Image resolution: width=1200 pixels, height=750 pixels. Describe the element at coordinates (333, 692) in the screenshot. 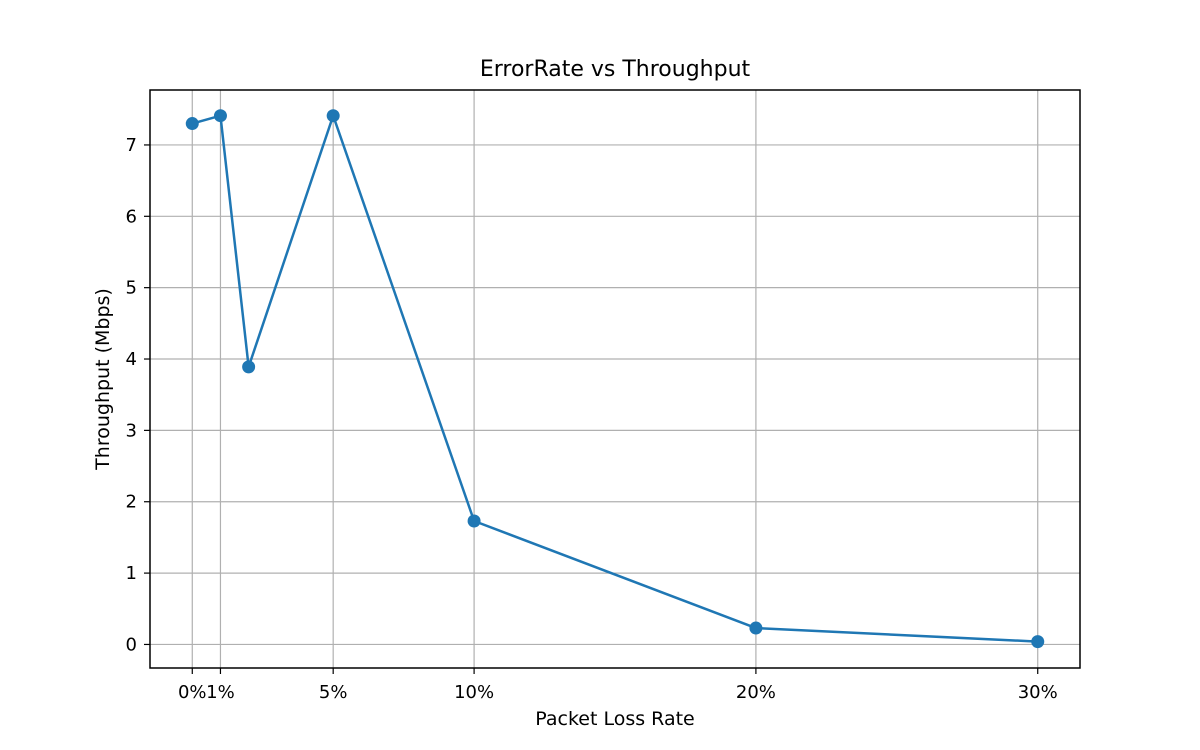

I see `x-tick-label: 5%` at that location.